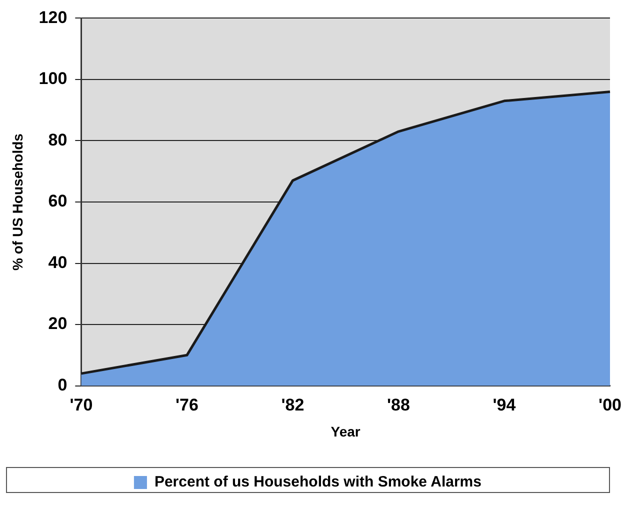  Describe the element at coordinates (58, 140) in the screenshot. I see `y-tick-label: 80` at that location.